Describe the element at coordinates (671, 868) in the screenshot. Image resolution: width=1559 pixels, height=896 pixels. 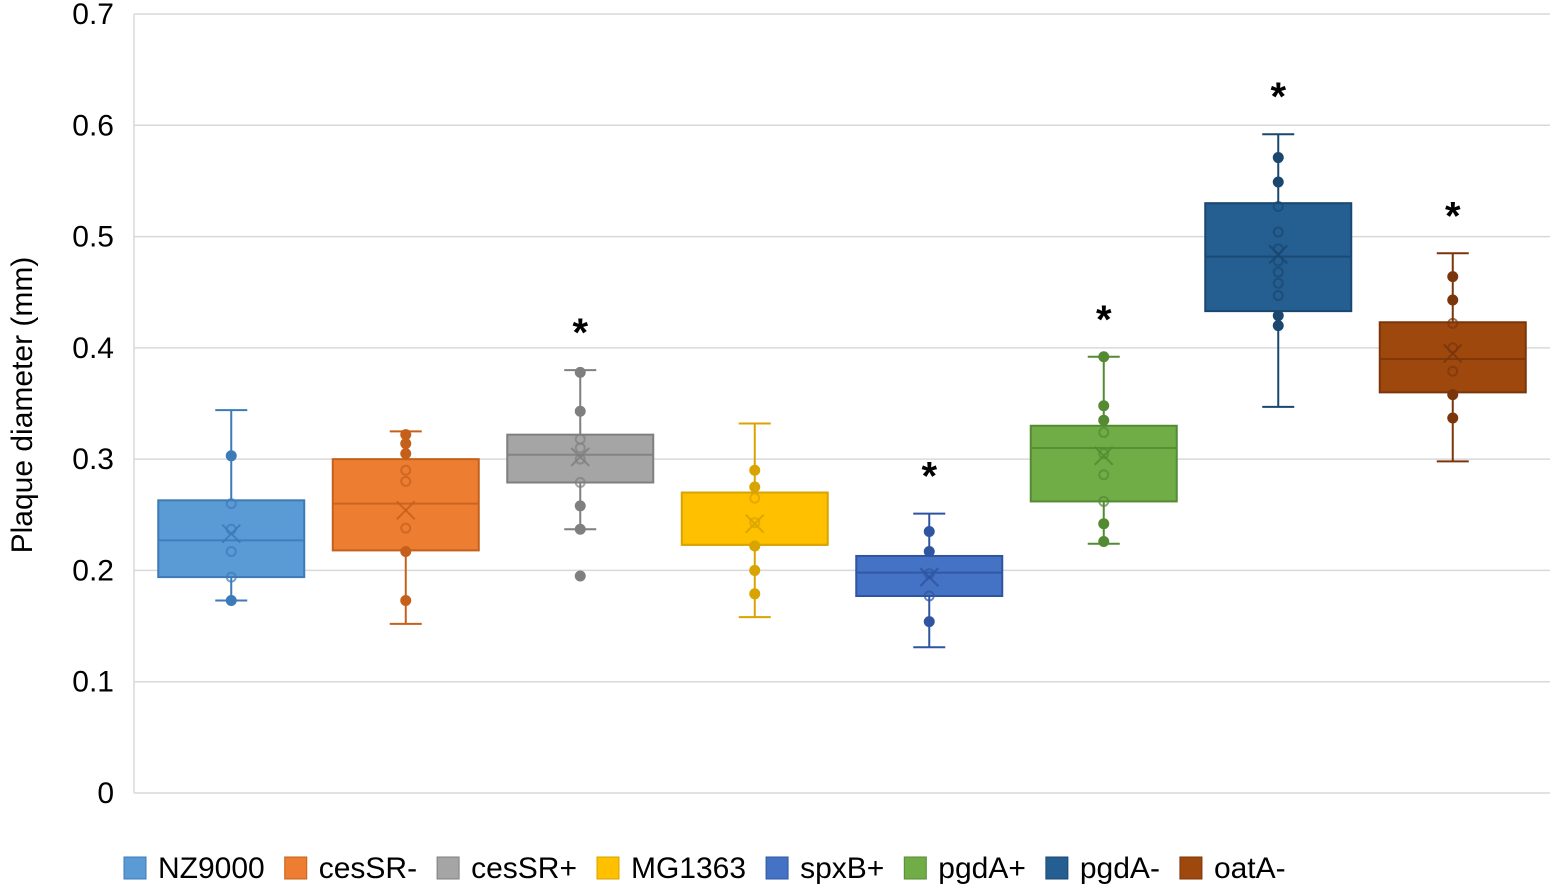
I see `legend-item-MG1363: MG1363` at that location.